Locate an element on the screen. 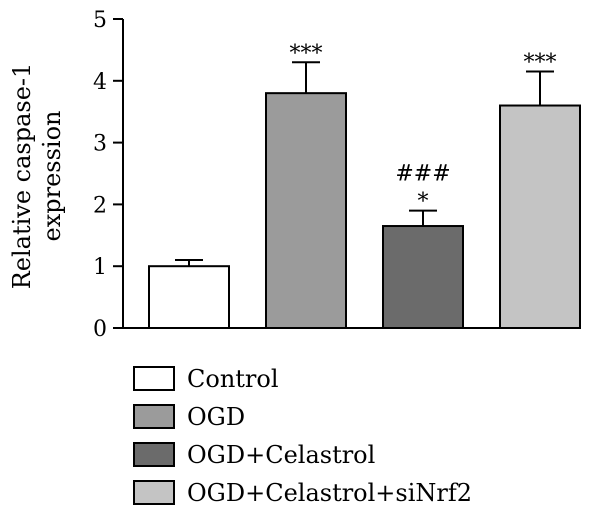 The width and height of the screenshot is (600, 525). legend-label-3: OGD+Celastrol+siNrf2 is located at coordinates (329, 493).